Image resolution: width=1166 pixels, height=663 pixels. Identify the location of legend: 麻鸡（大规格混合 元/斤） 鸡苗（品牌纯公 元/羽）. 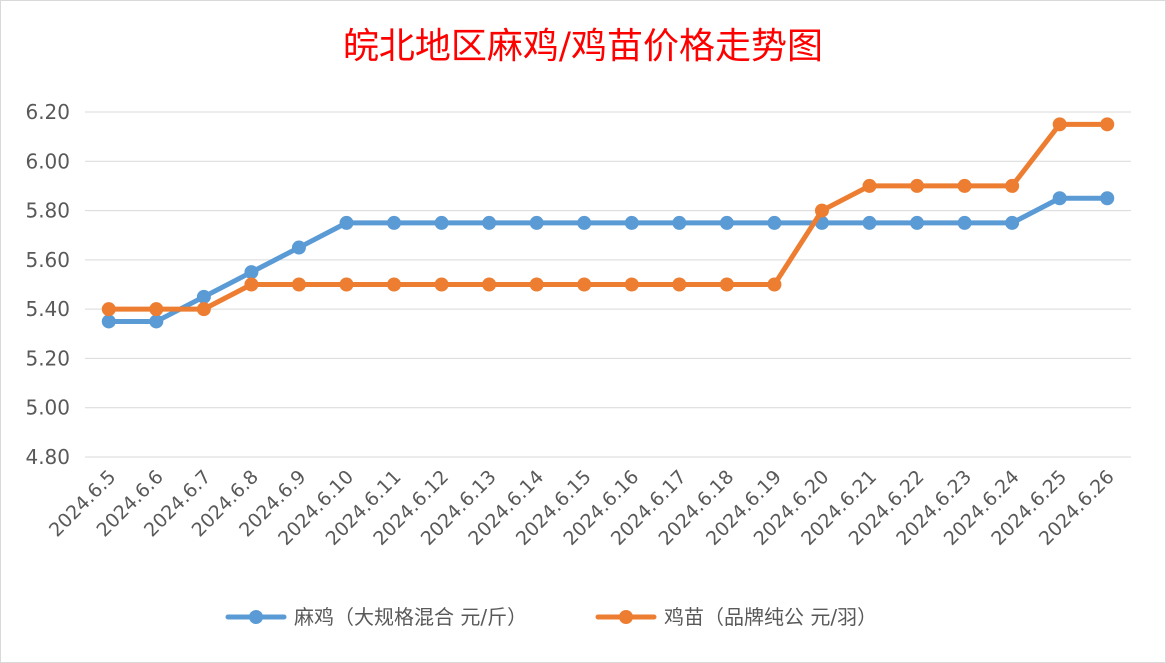
(551, 617).